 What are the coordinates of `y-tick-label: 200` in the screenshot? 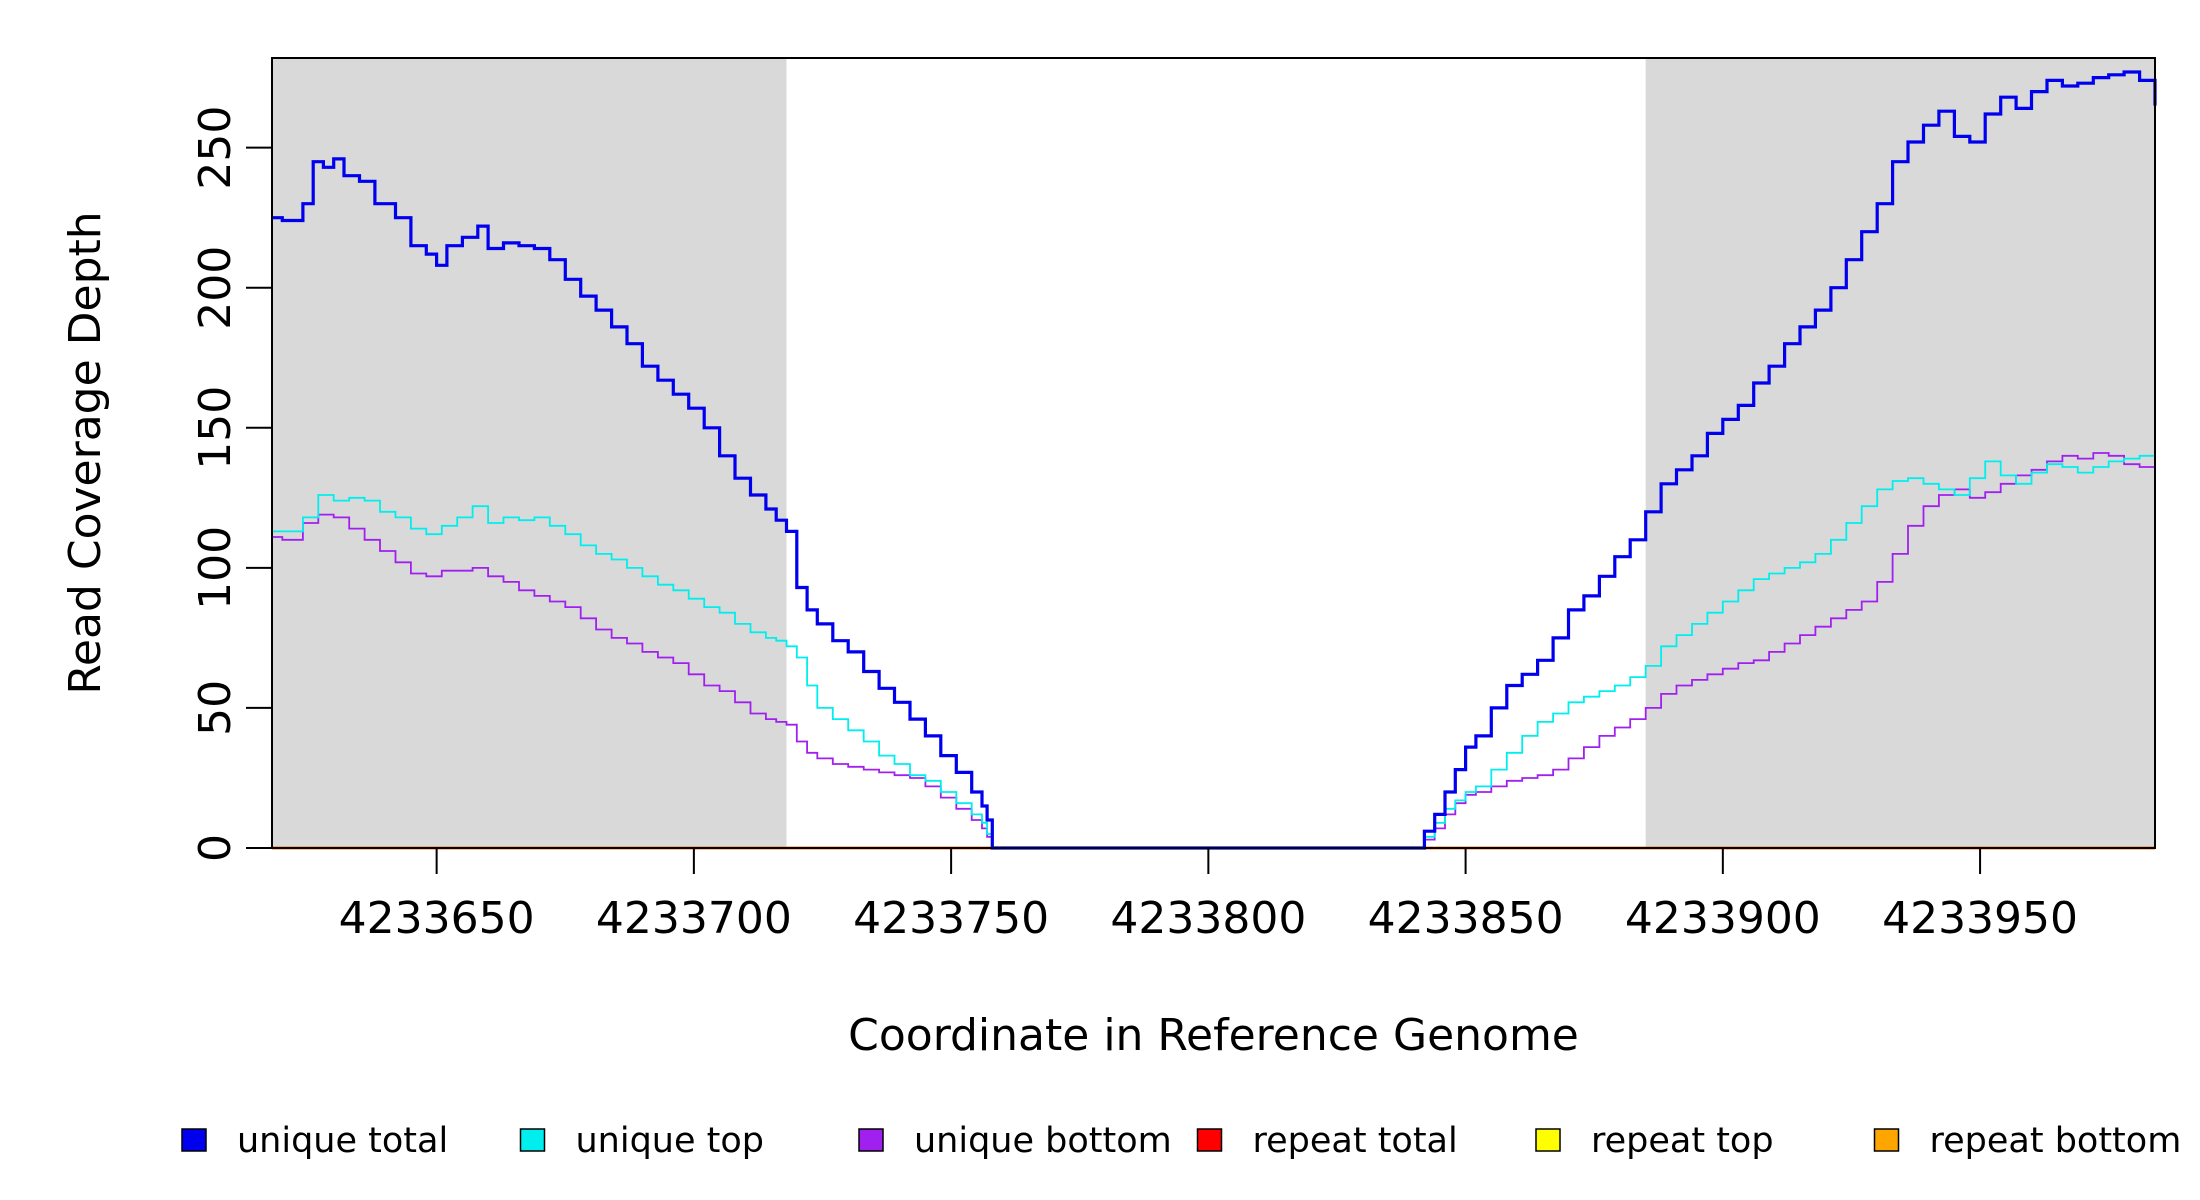 It's located at (215, 288).